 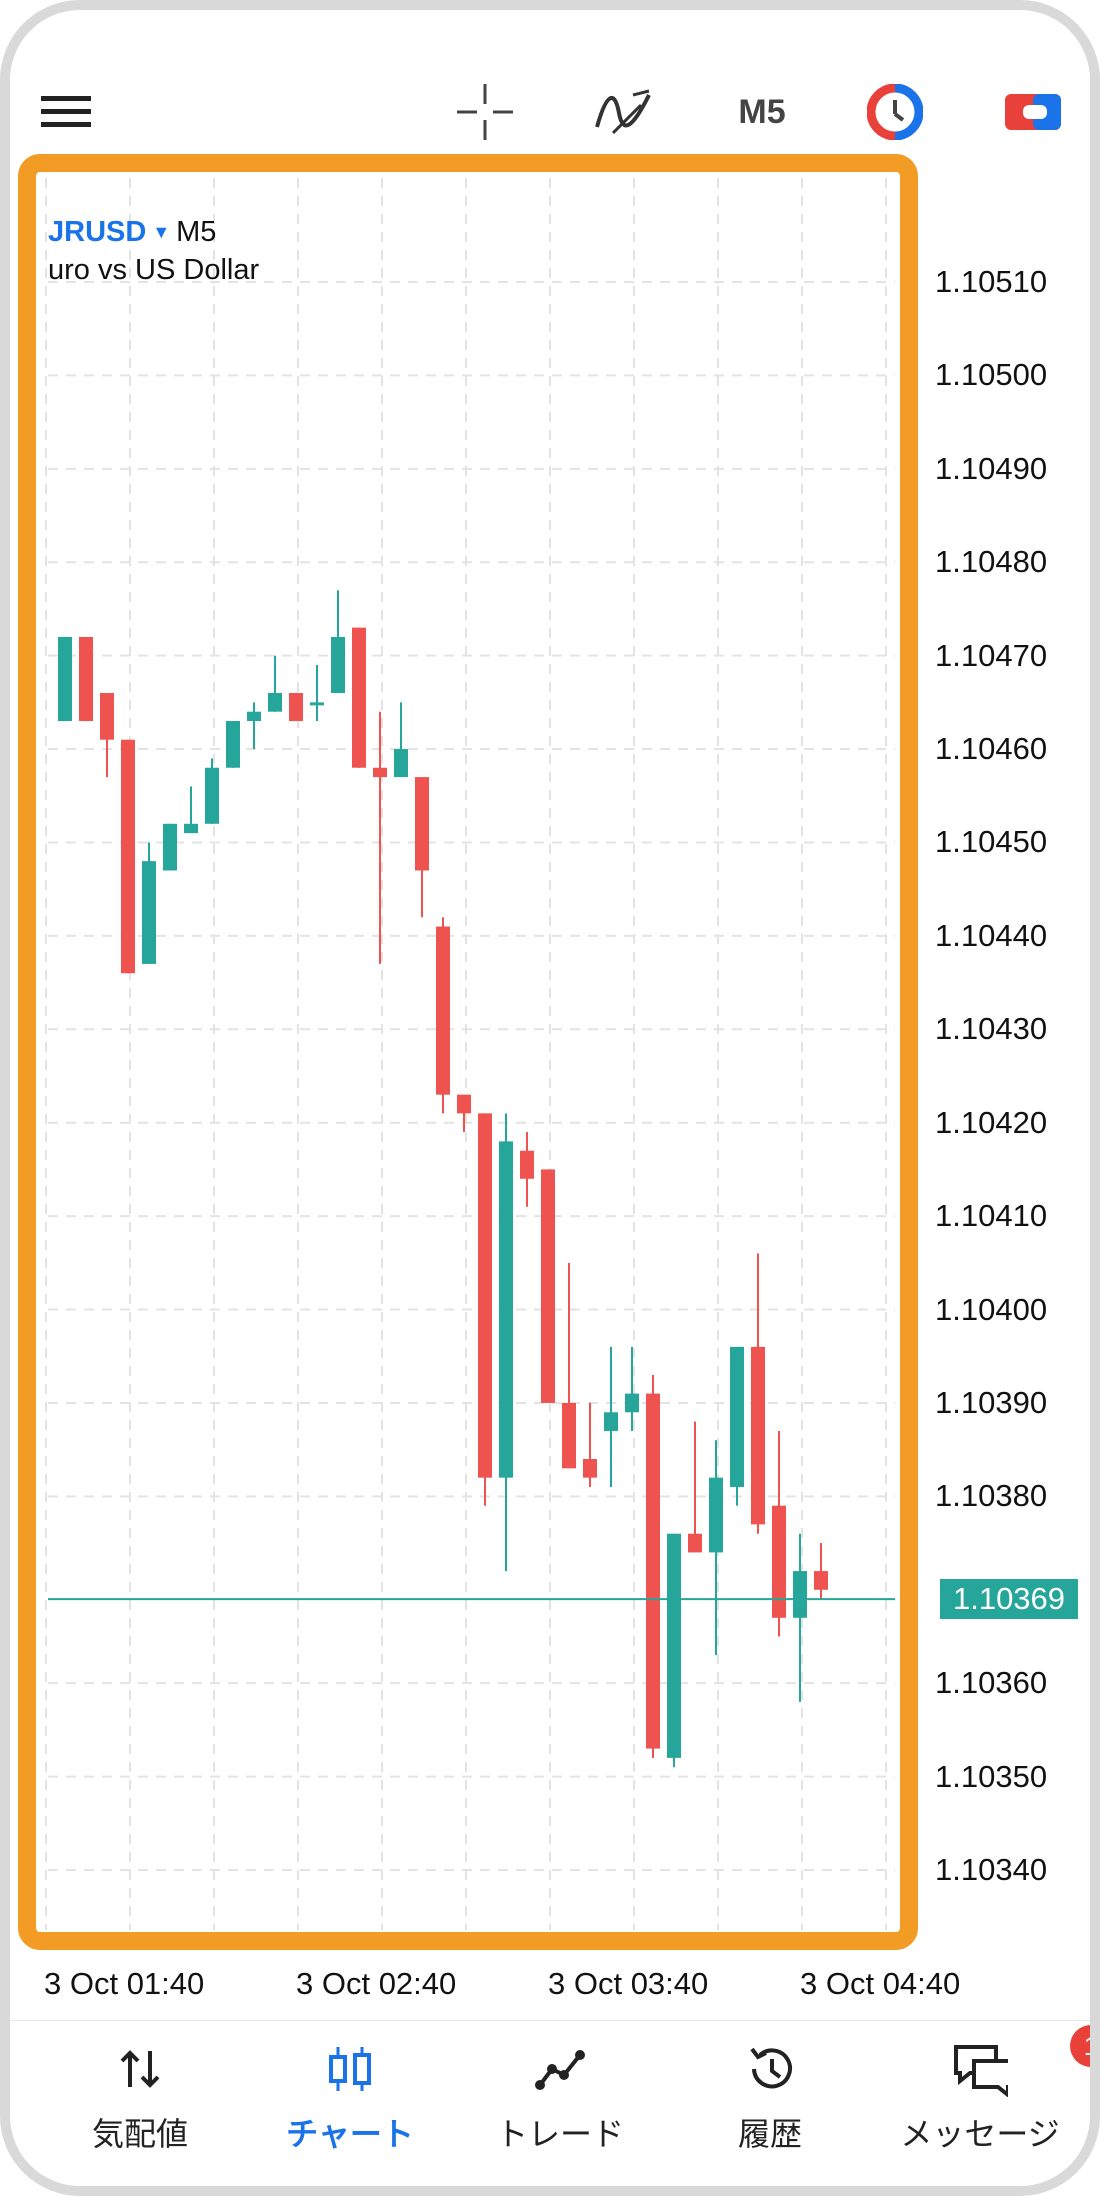 I want to click on crosshair-icon, so click(x=485, y=112).